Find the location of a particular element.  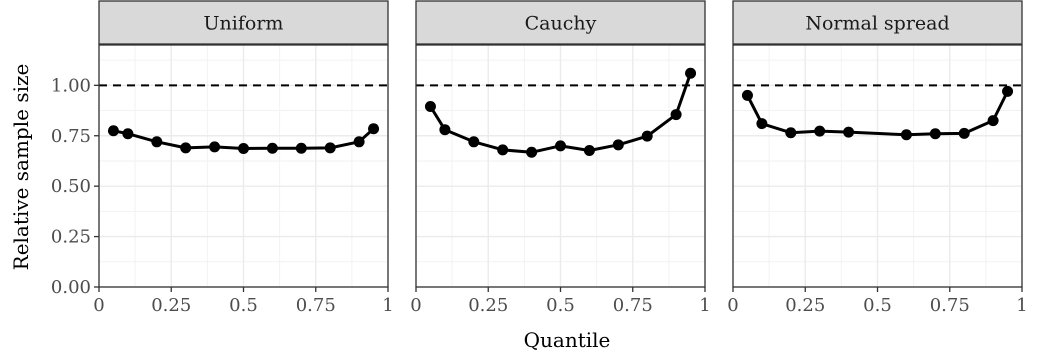

panel-strip-label: Normal spread is located at coordinates (877, 24).